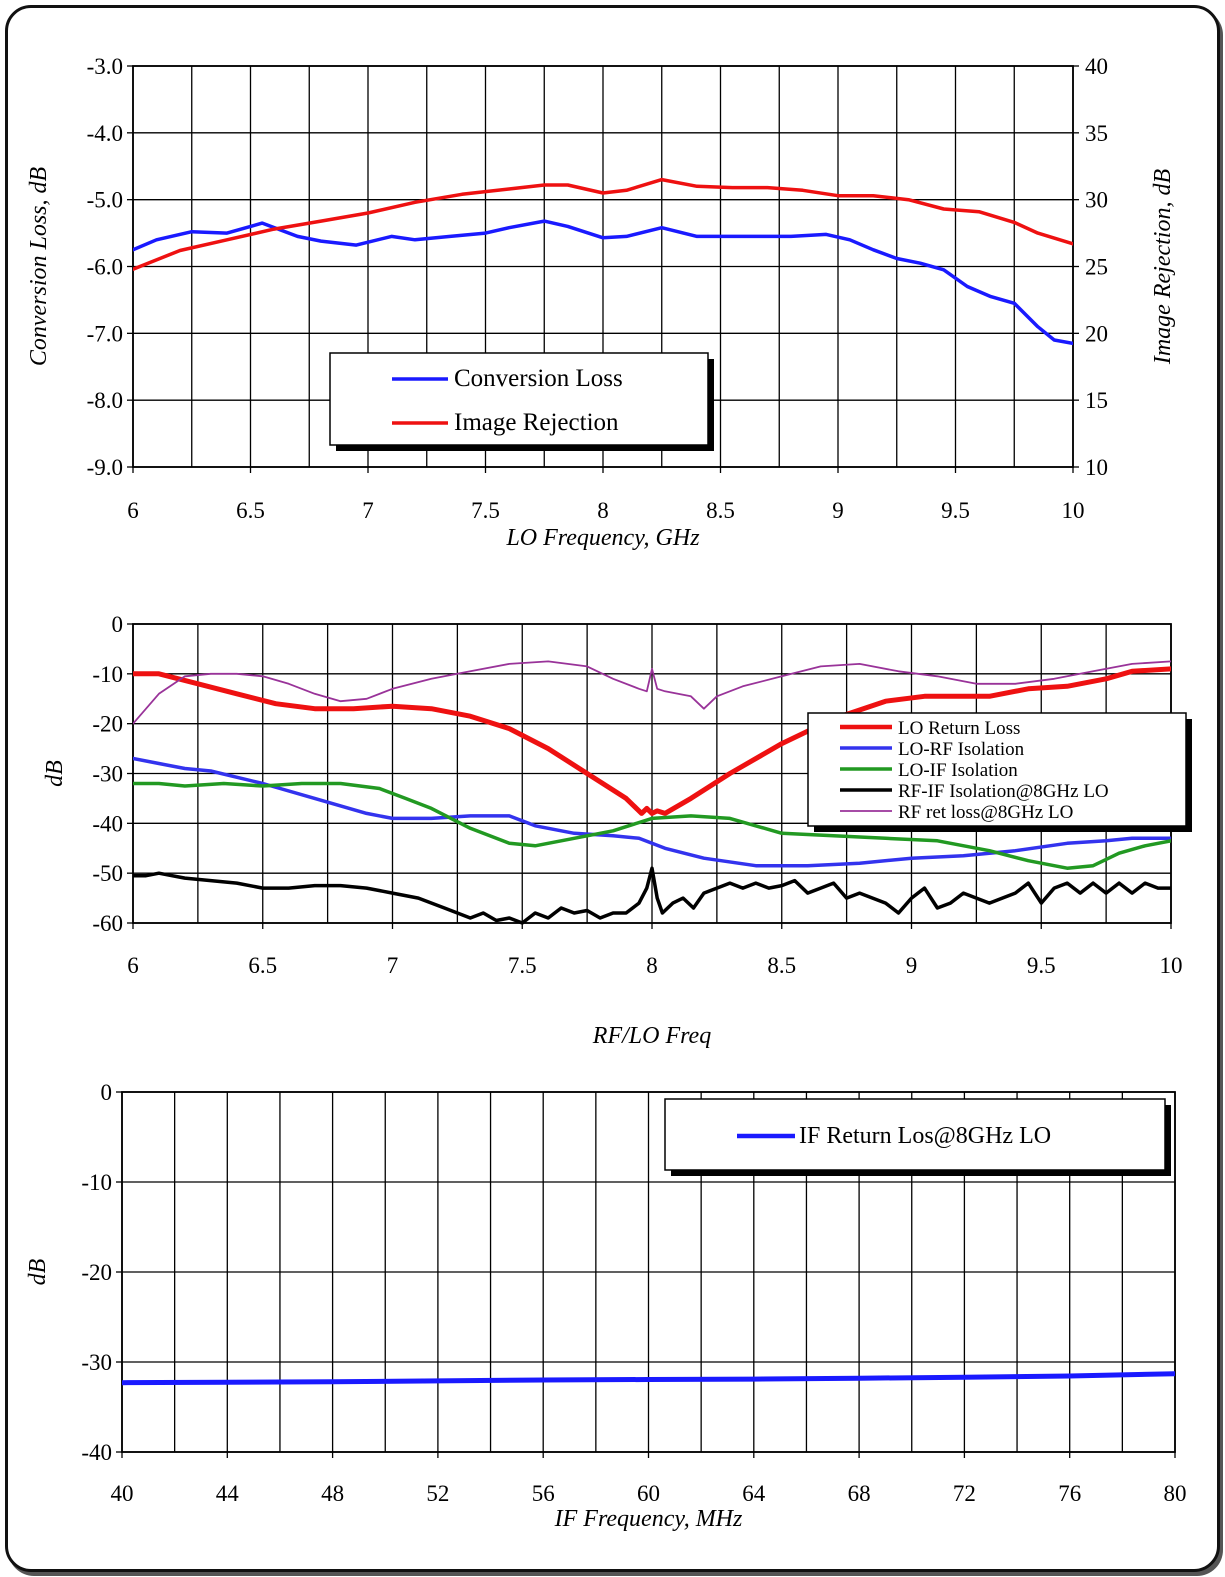 The image size is (1225, 1577). Describe the element at coordinates (105, 267) in the screenshot. I see `y-tick-label: -6.0` at that location.